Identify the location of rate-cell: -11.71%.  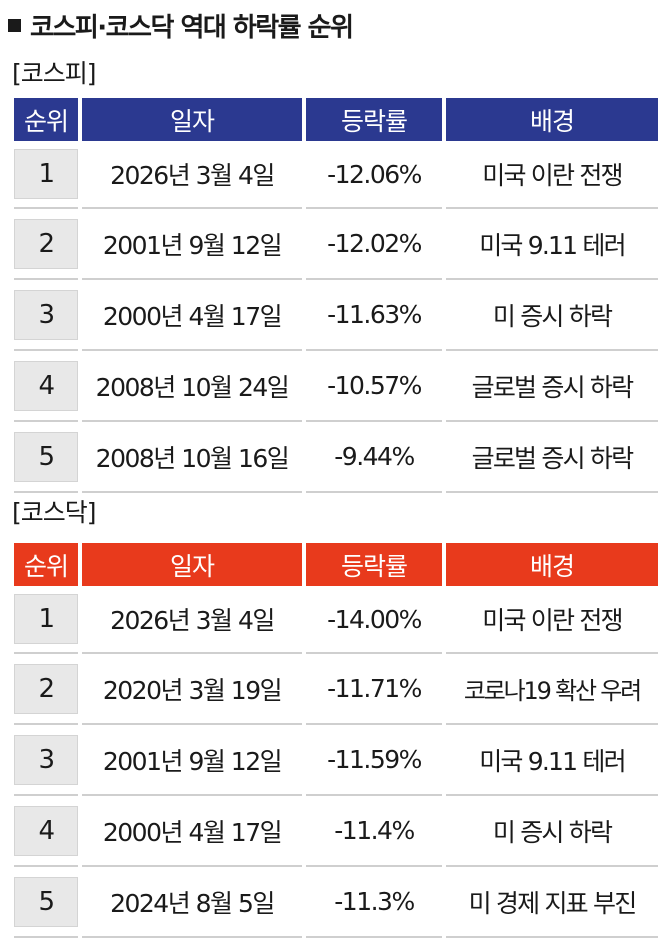
(374, 689).